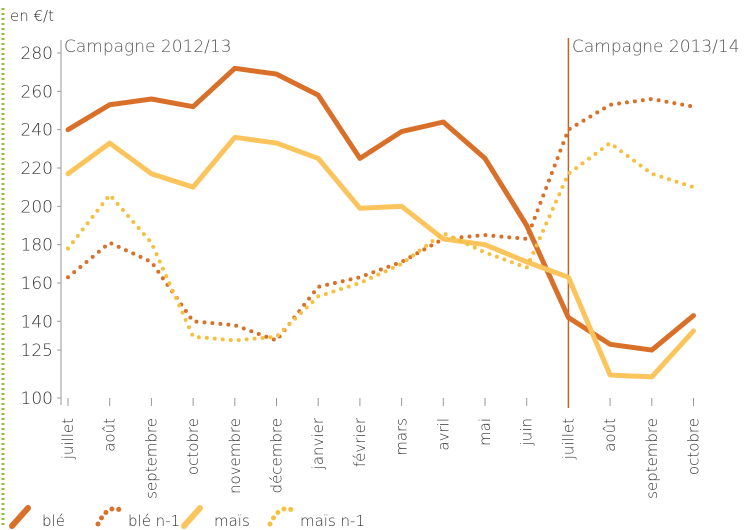 This screenshot has width=748, height=530. What do you see at coordinates (332, 521) in the screenshot?
I see `legend-label: maïs n-1` at bounding box center [332, 521].